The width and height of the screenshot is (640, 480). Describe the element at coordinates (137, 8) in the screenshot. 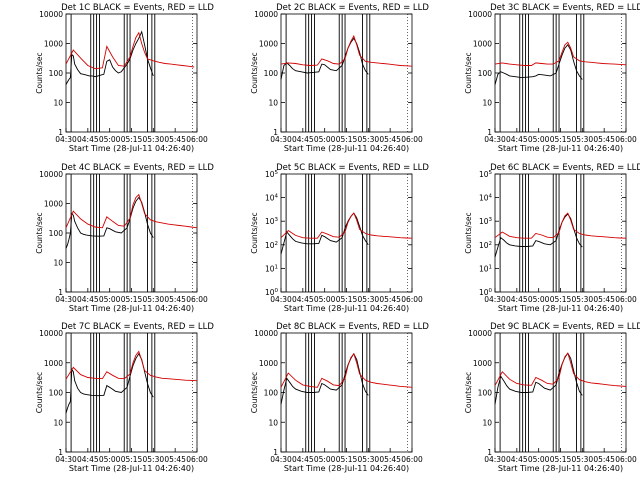

I see `chart-title: Det 1C BLACK = Events, RED = LLD` at that location.